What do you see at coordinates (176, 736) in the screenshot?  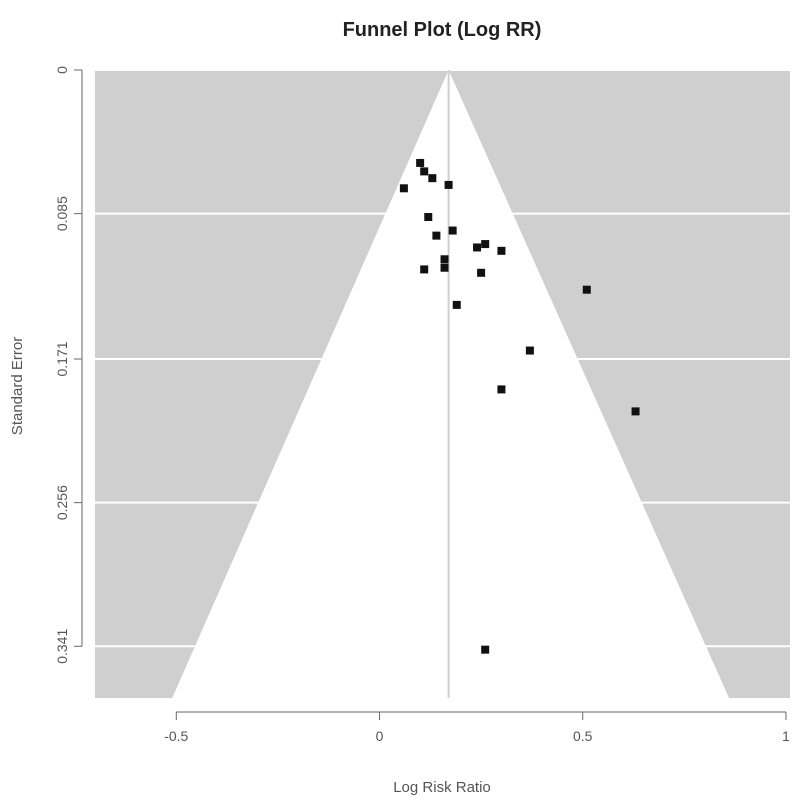 I see `x-tick-label: -0.5` at bounding box center [176, 736].